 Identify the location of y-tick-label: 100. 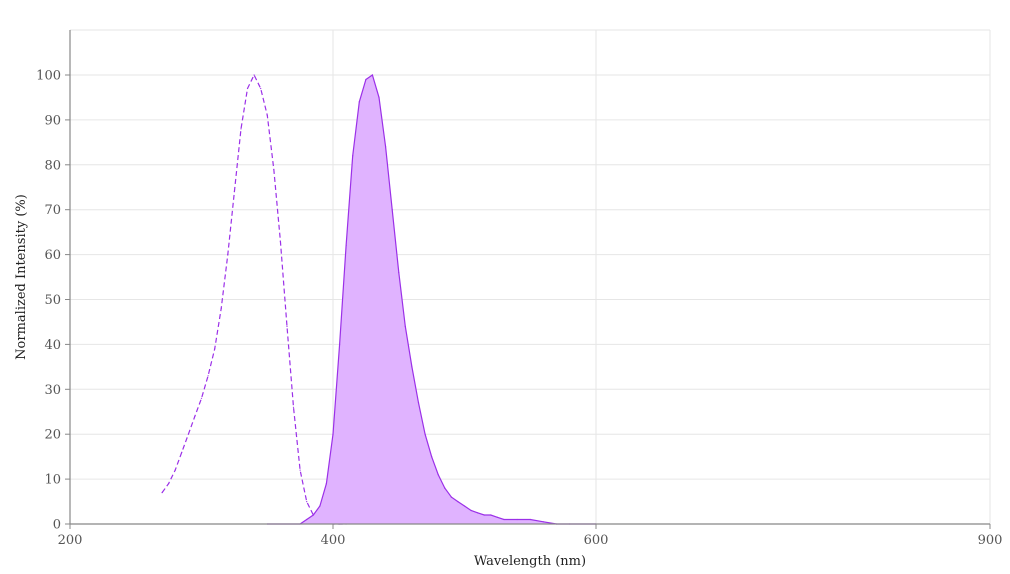
(48, 76).